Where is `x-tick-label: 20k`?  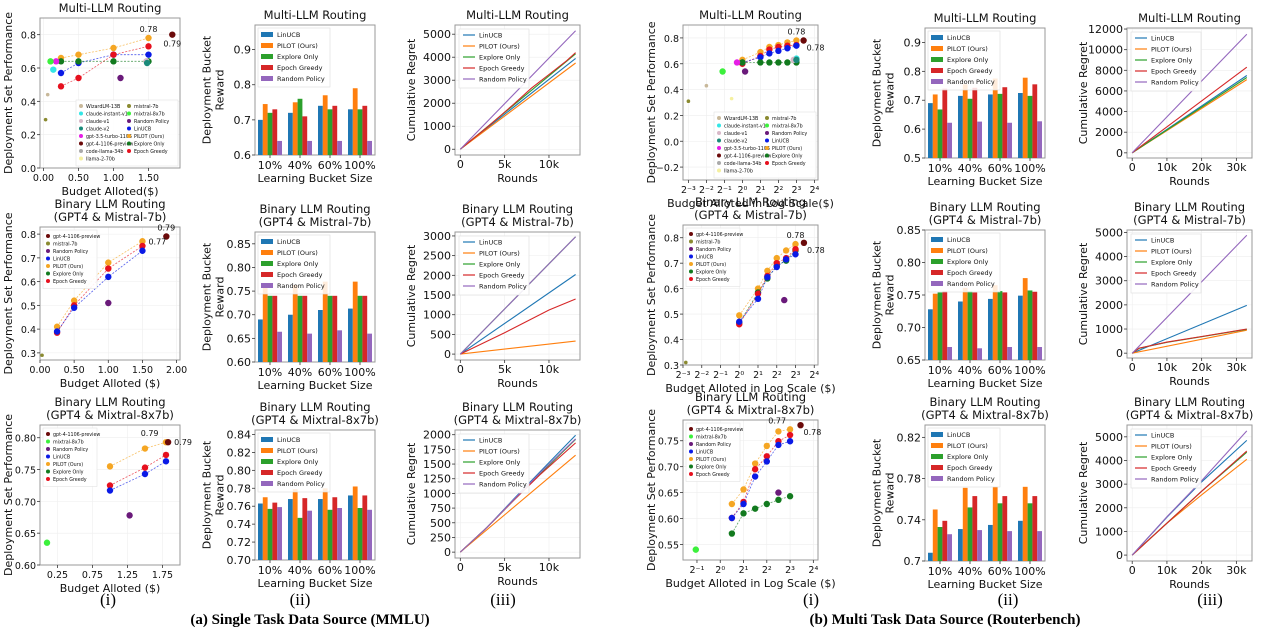 x-tick-label: 20k is located at coordinates (1201, 570).